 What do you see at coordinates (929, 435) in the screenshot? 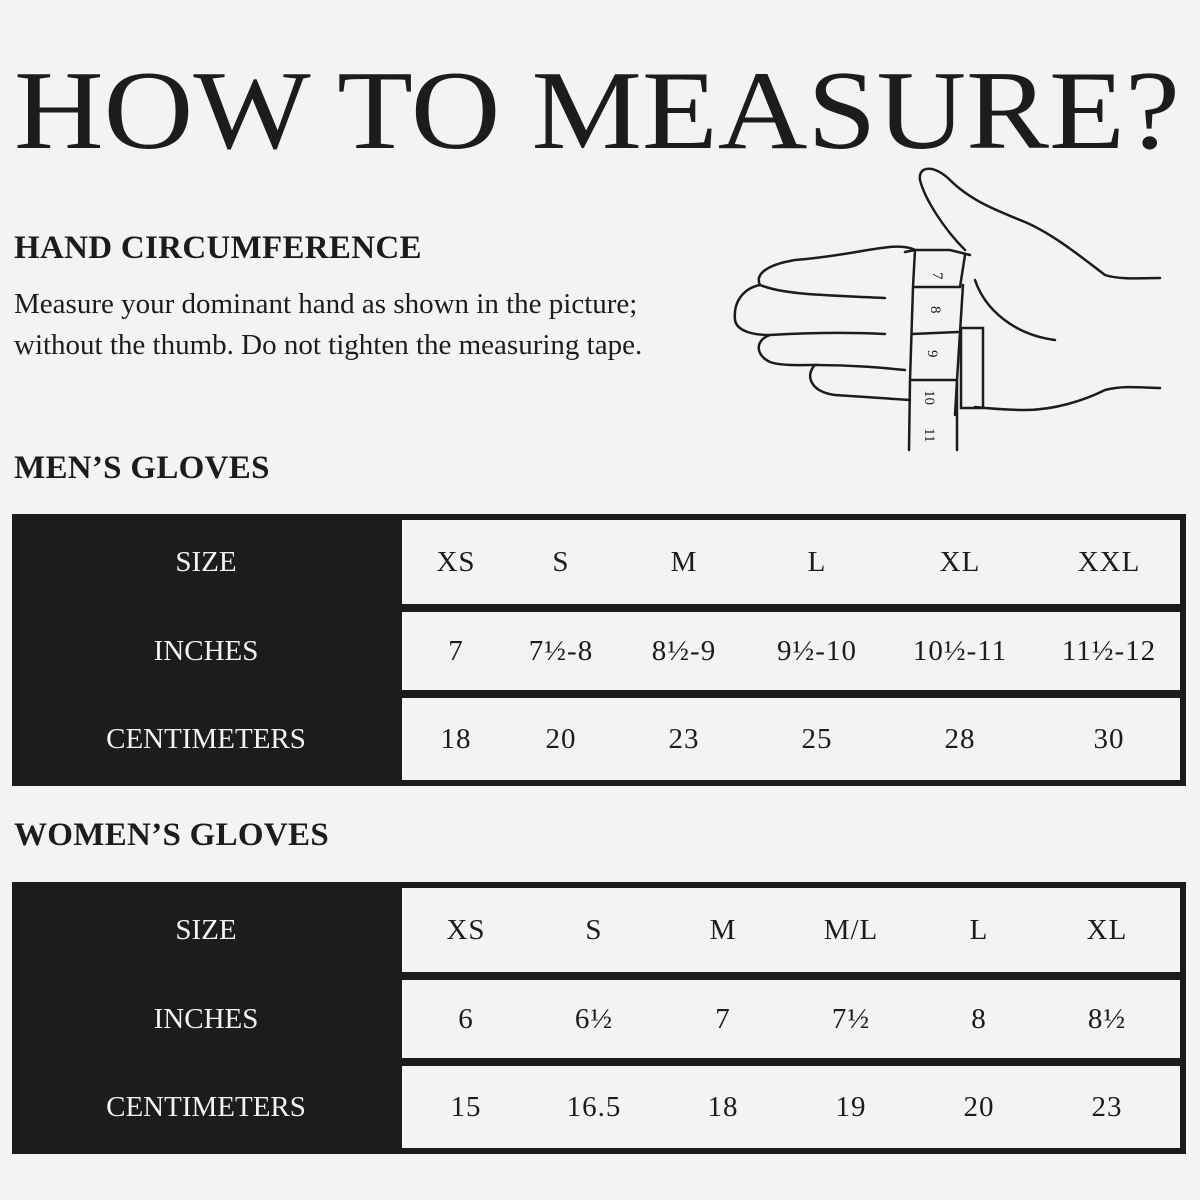
I see `tape-label-11: 11` at bounding box center [929, 435].